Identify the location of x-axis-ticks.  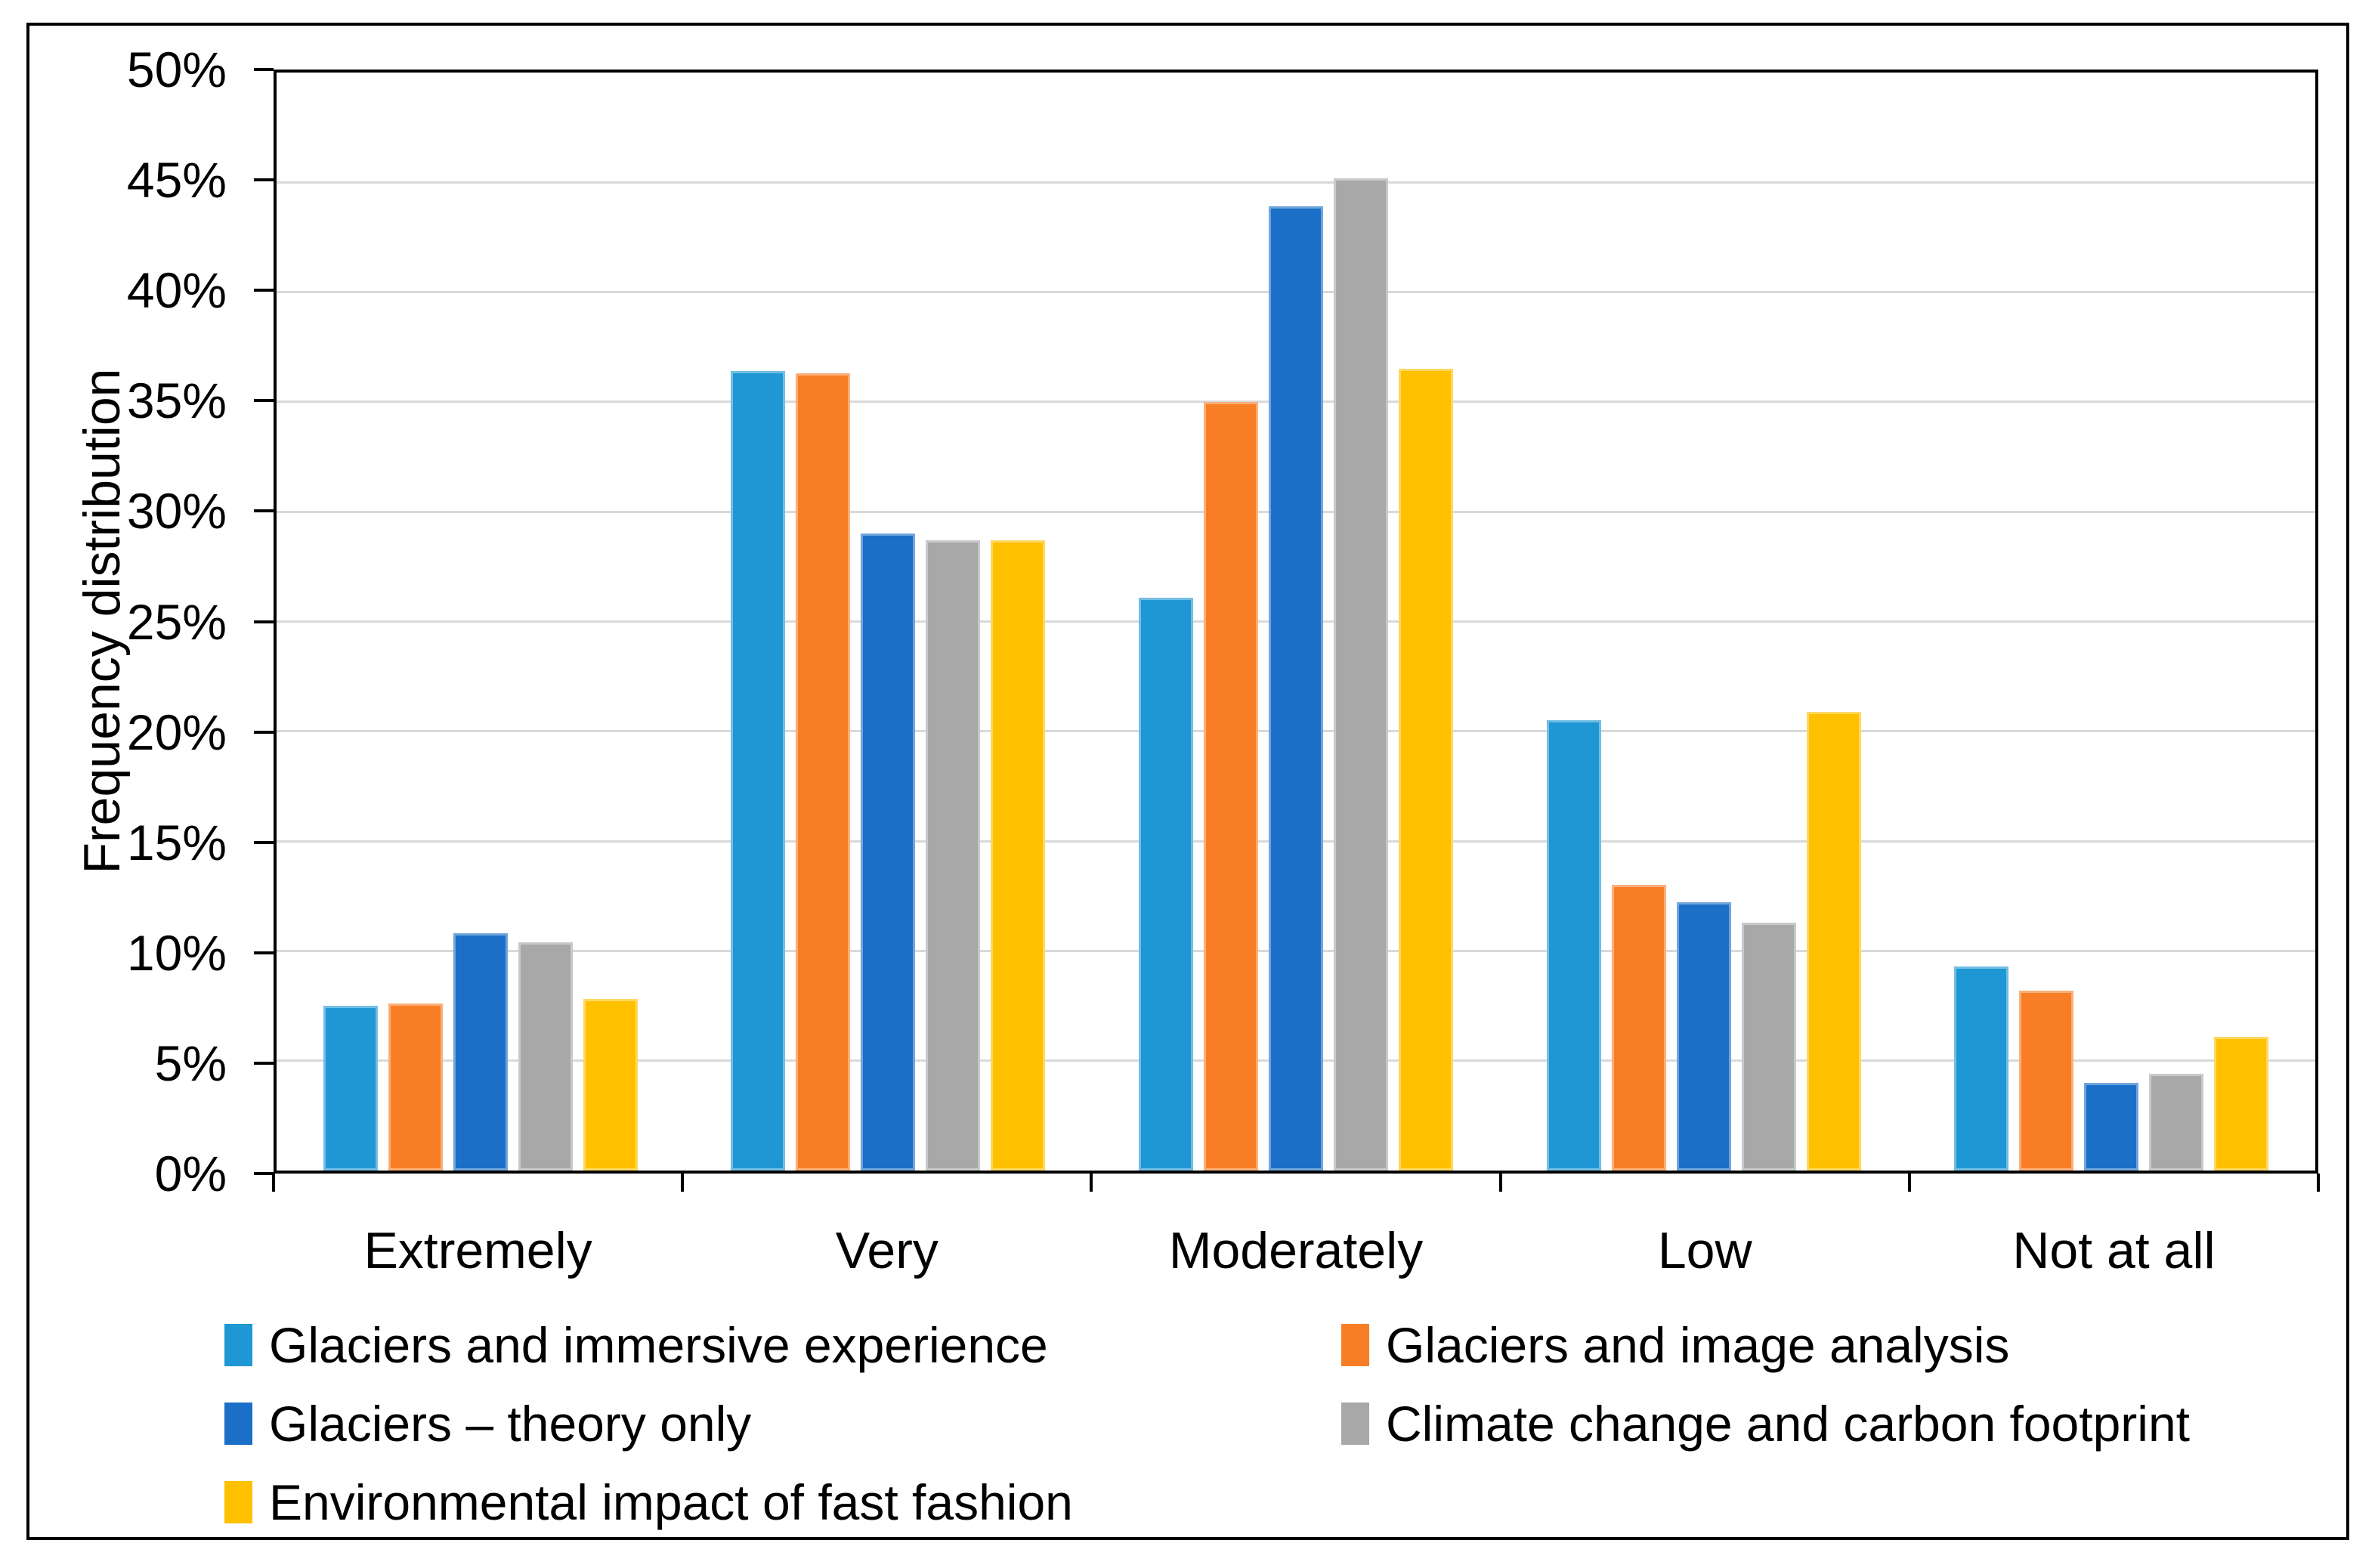
(1296, 1183).